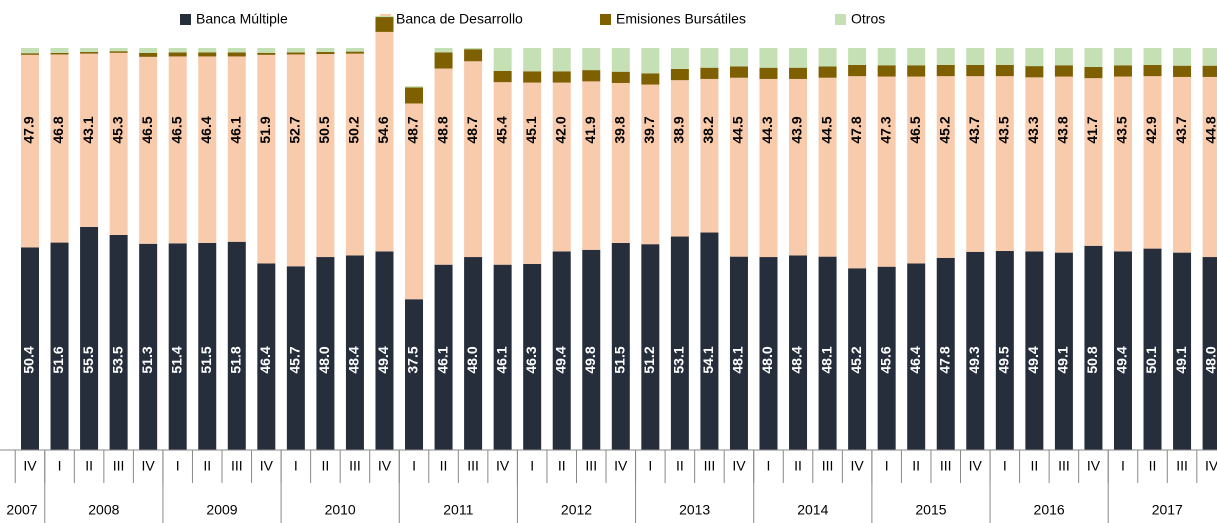 The image size is (1217, 523). I want to click on legend-swatch, so click(605, 19).